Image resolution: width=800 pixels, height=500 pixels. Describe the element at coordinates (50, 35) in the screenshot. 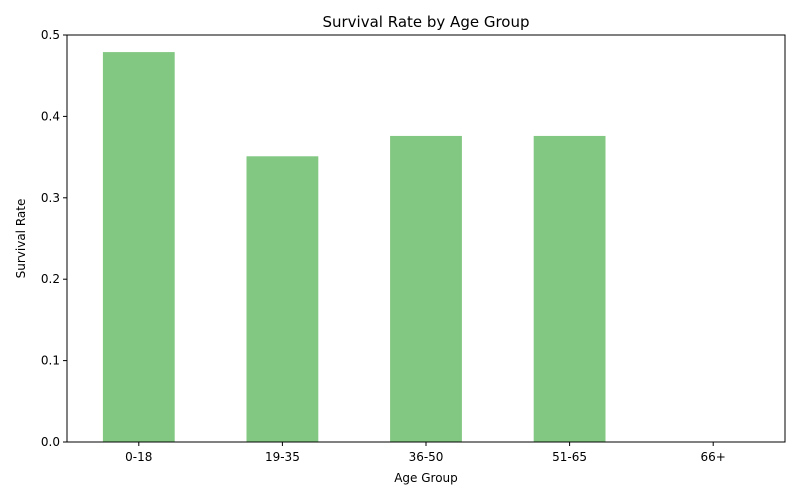

I see `y-tick-label: 0.5` at that location.